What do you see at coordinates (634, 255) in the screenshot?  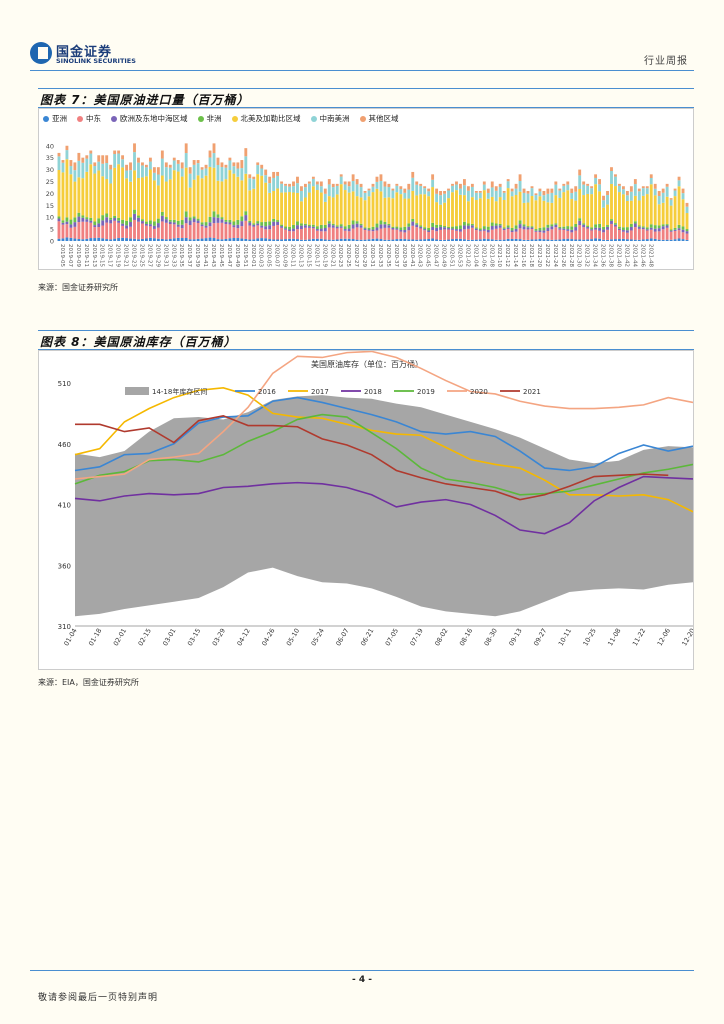 I see `x-tick-label: 2021-44` at bounding box center [634, 255].